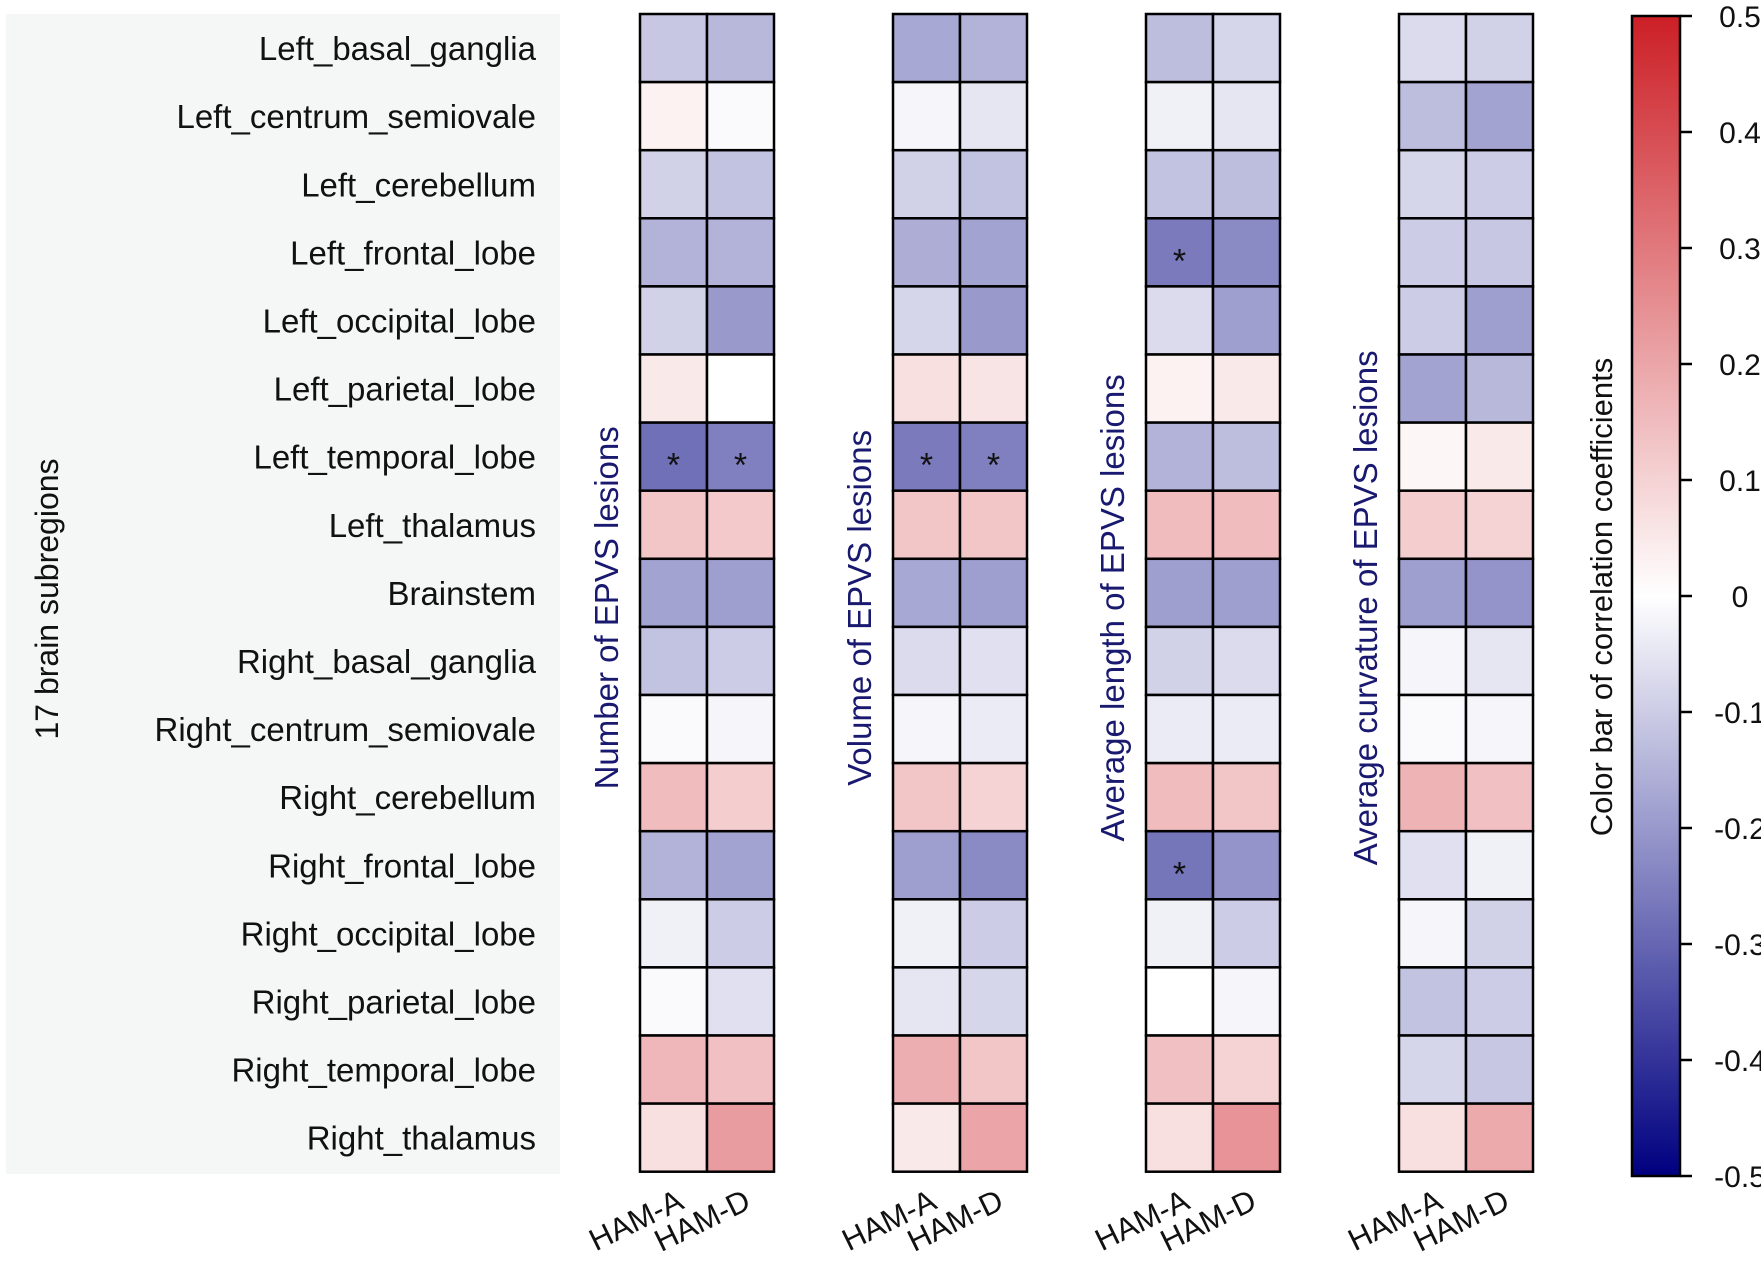 The height and width of the screenshot is (1278, 1761). I want to click on panel-label: Average curvature of EPVS lesions, so click(1365, 607).